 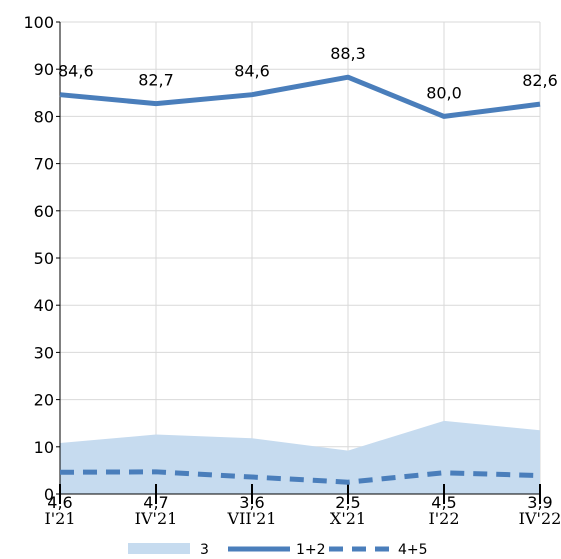 I want to click on x-tick-label: I'21, so click(x=59, y=518).